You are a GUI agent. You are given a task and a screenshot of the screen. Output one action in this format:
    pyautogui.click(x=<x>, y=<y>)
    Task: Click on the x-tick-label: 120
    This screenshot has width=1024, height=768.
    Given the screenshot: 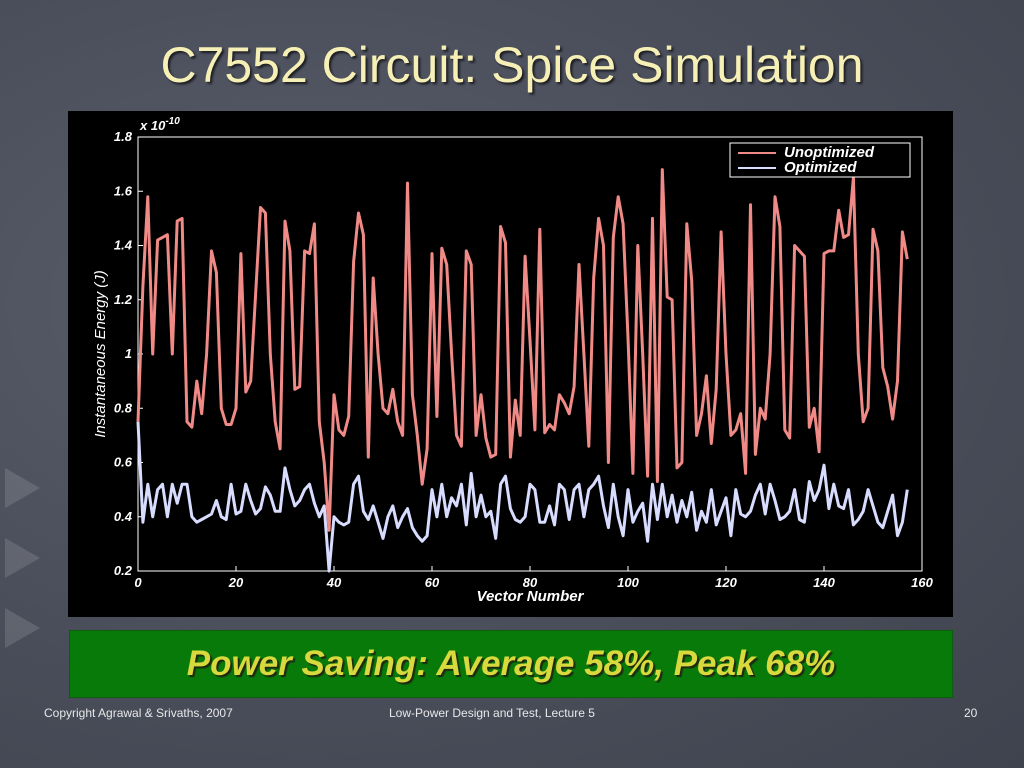 What is the action you would take?
    pyautogui.click(x=726, y=582)
    